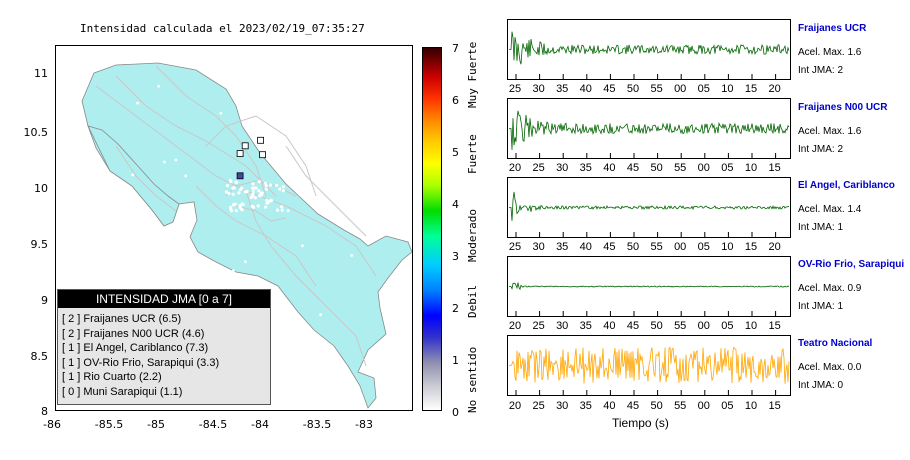  Describe the element at coordinates (830, 131) in the screenshot. I see `station-max-accel: Acel. Max. 1.6` at that location.